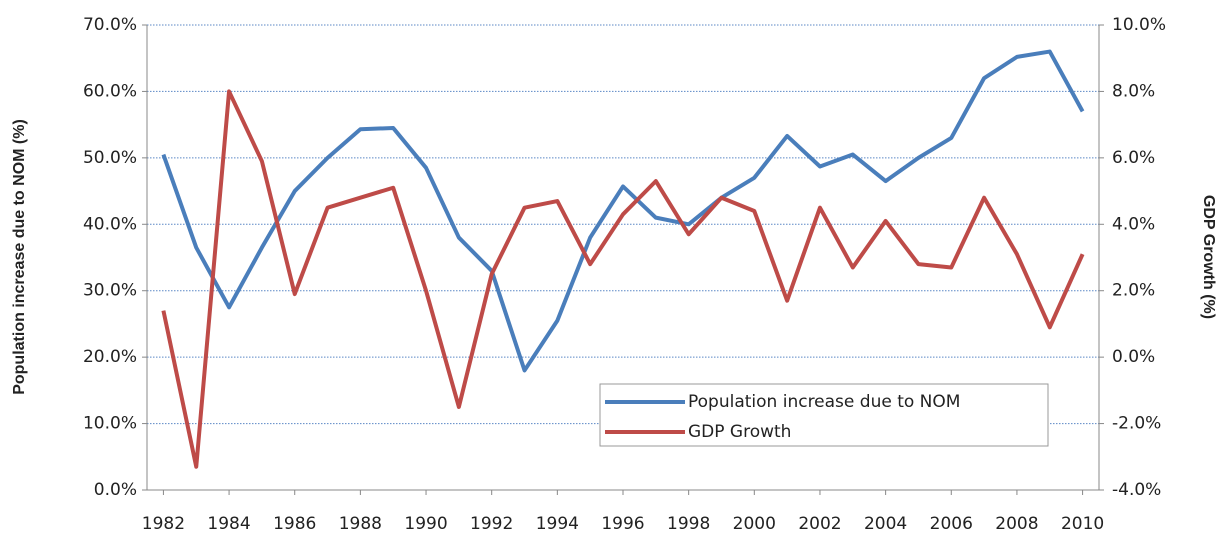  I want to click on legend-box, so click(824, 415).